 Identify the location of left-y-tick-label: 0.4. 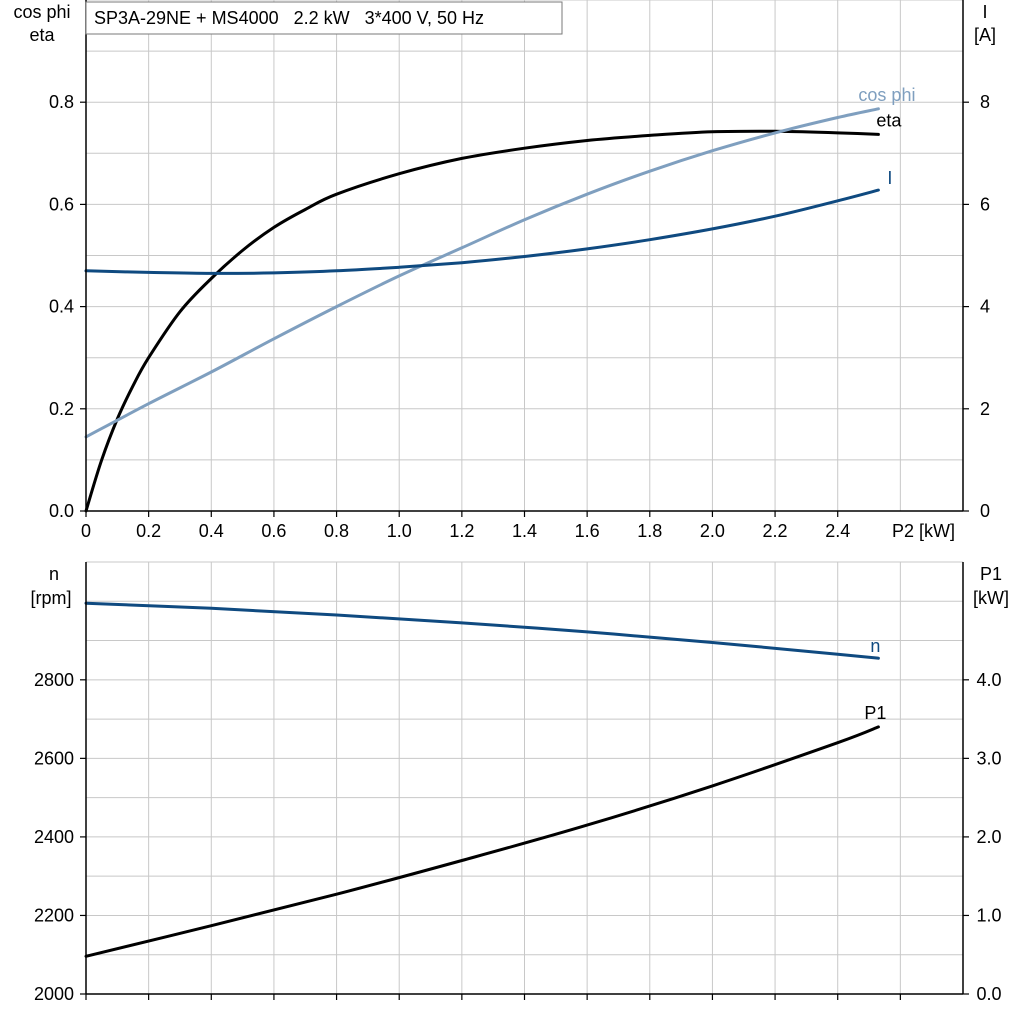
(61, 307).